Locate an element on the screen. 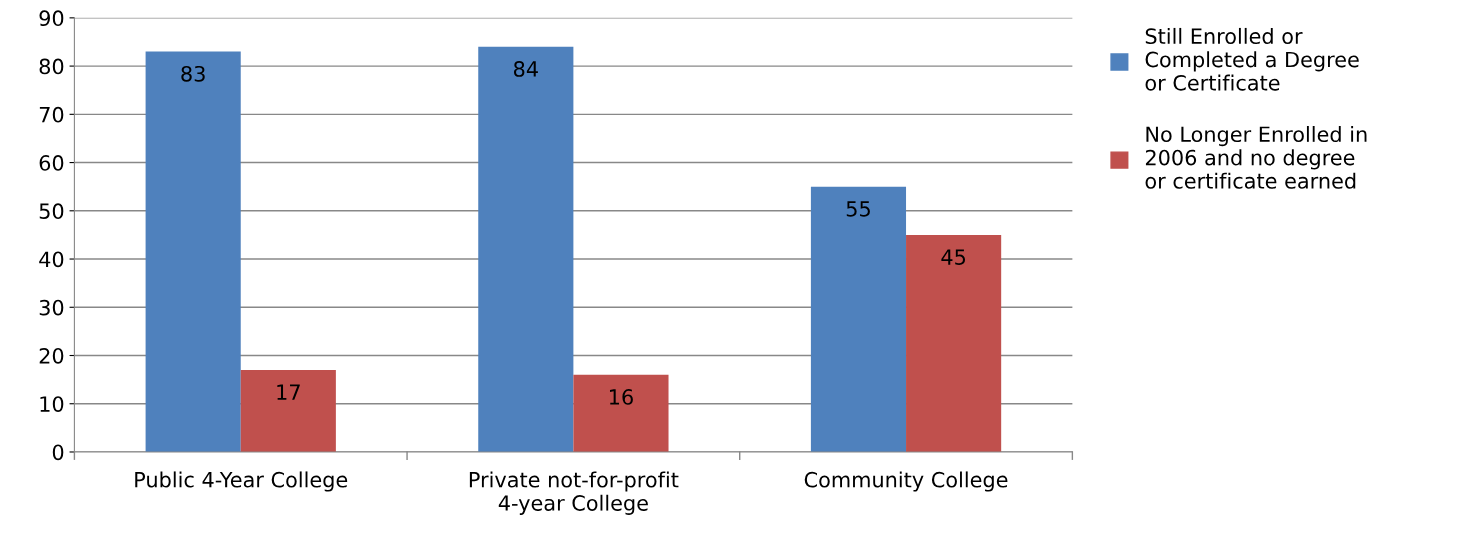 The height and width of the screenshot is (558, 1459). data-label: 84 is located at coordinates (525, 69).